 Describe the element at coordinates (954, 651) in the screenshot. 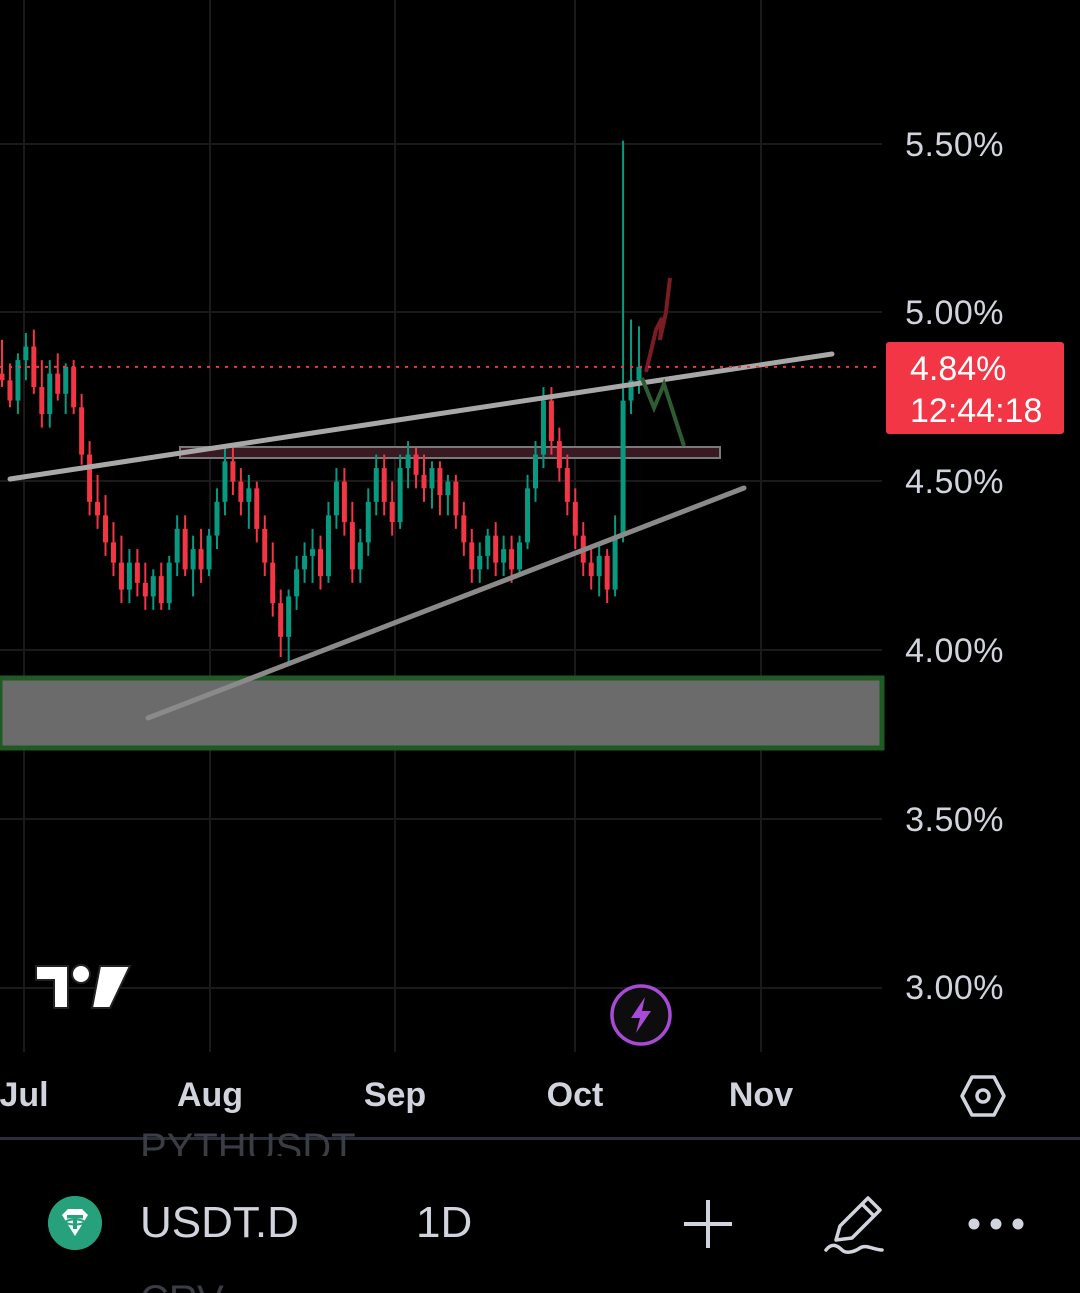

I see `y-tick-label: 4.00%` at that location.